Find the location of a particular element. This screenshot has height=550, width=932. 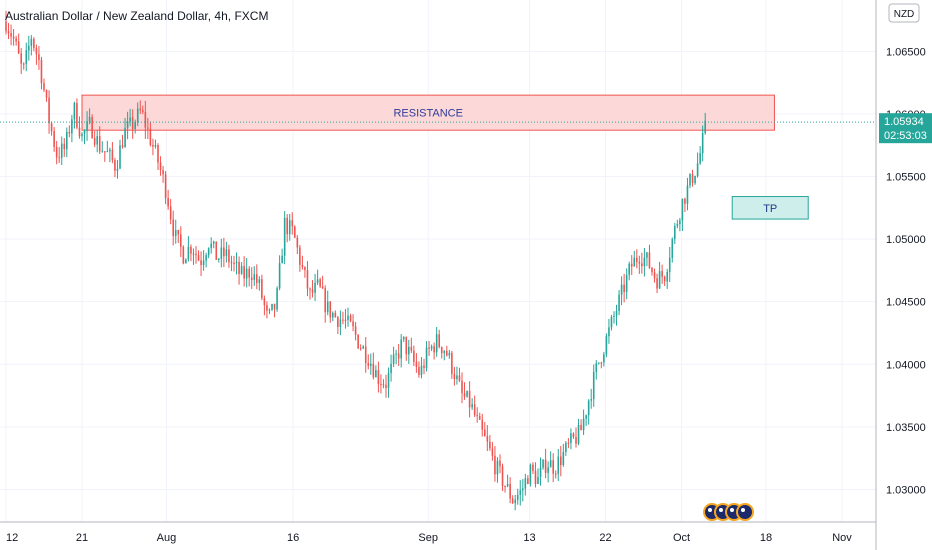

resistance-zone is located at coordinates (428, 112).